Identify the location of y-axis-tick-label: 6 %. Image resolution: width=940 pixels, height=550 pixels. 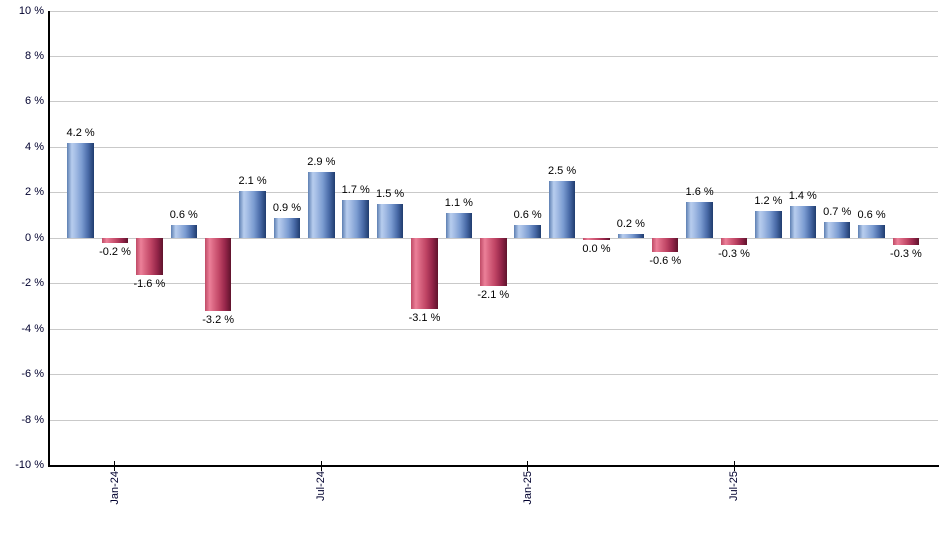
(34, 101).